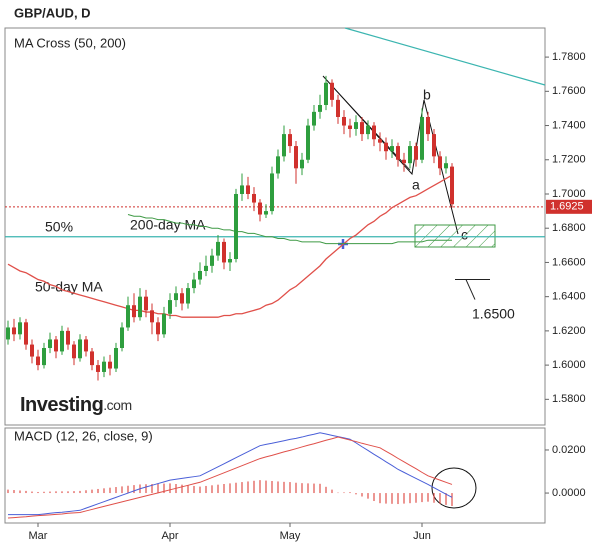 The image size is (597, 548). Describe the element at coordinates (61, 405) in the screenshot. I see `logo-main: Investing` at that location.